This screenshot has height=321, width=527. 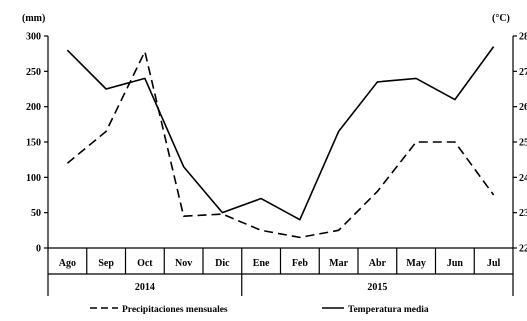 I want to click on category-label: Nov, so click(x=183, y=263).